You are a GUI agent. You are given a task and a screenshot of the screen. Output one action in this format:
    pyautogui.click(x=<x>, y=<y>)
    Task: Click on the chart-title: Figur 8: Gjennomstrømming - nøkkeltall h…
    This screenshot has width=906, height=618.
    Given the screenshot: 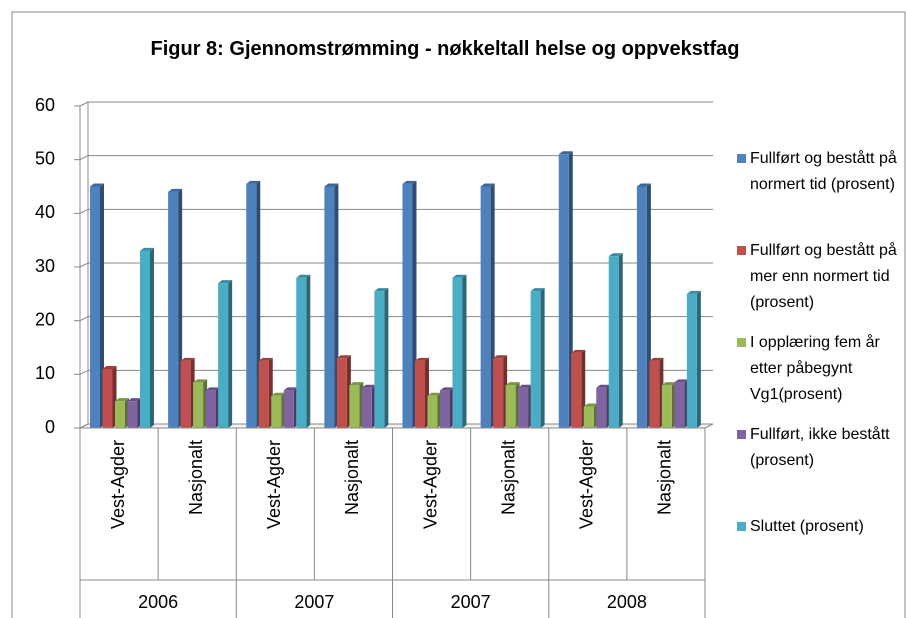 What is the action you would take?
    pyautogui.click(x=445, y=49)
    